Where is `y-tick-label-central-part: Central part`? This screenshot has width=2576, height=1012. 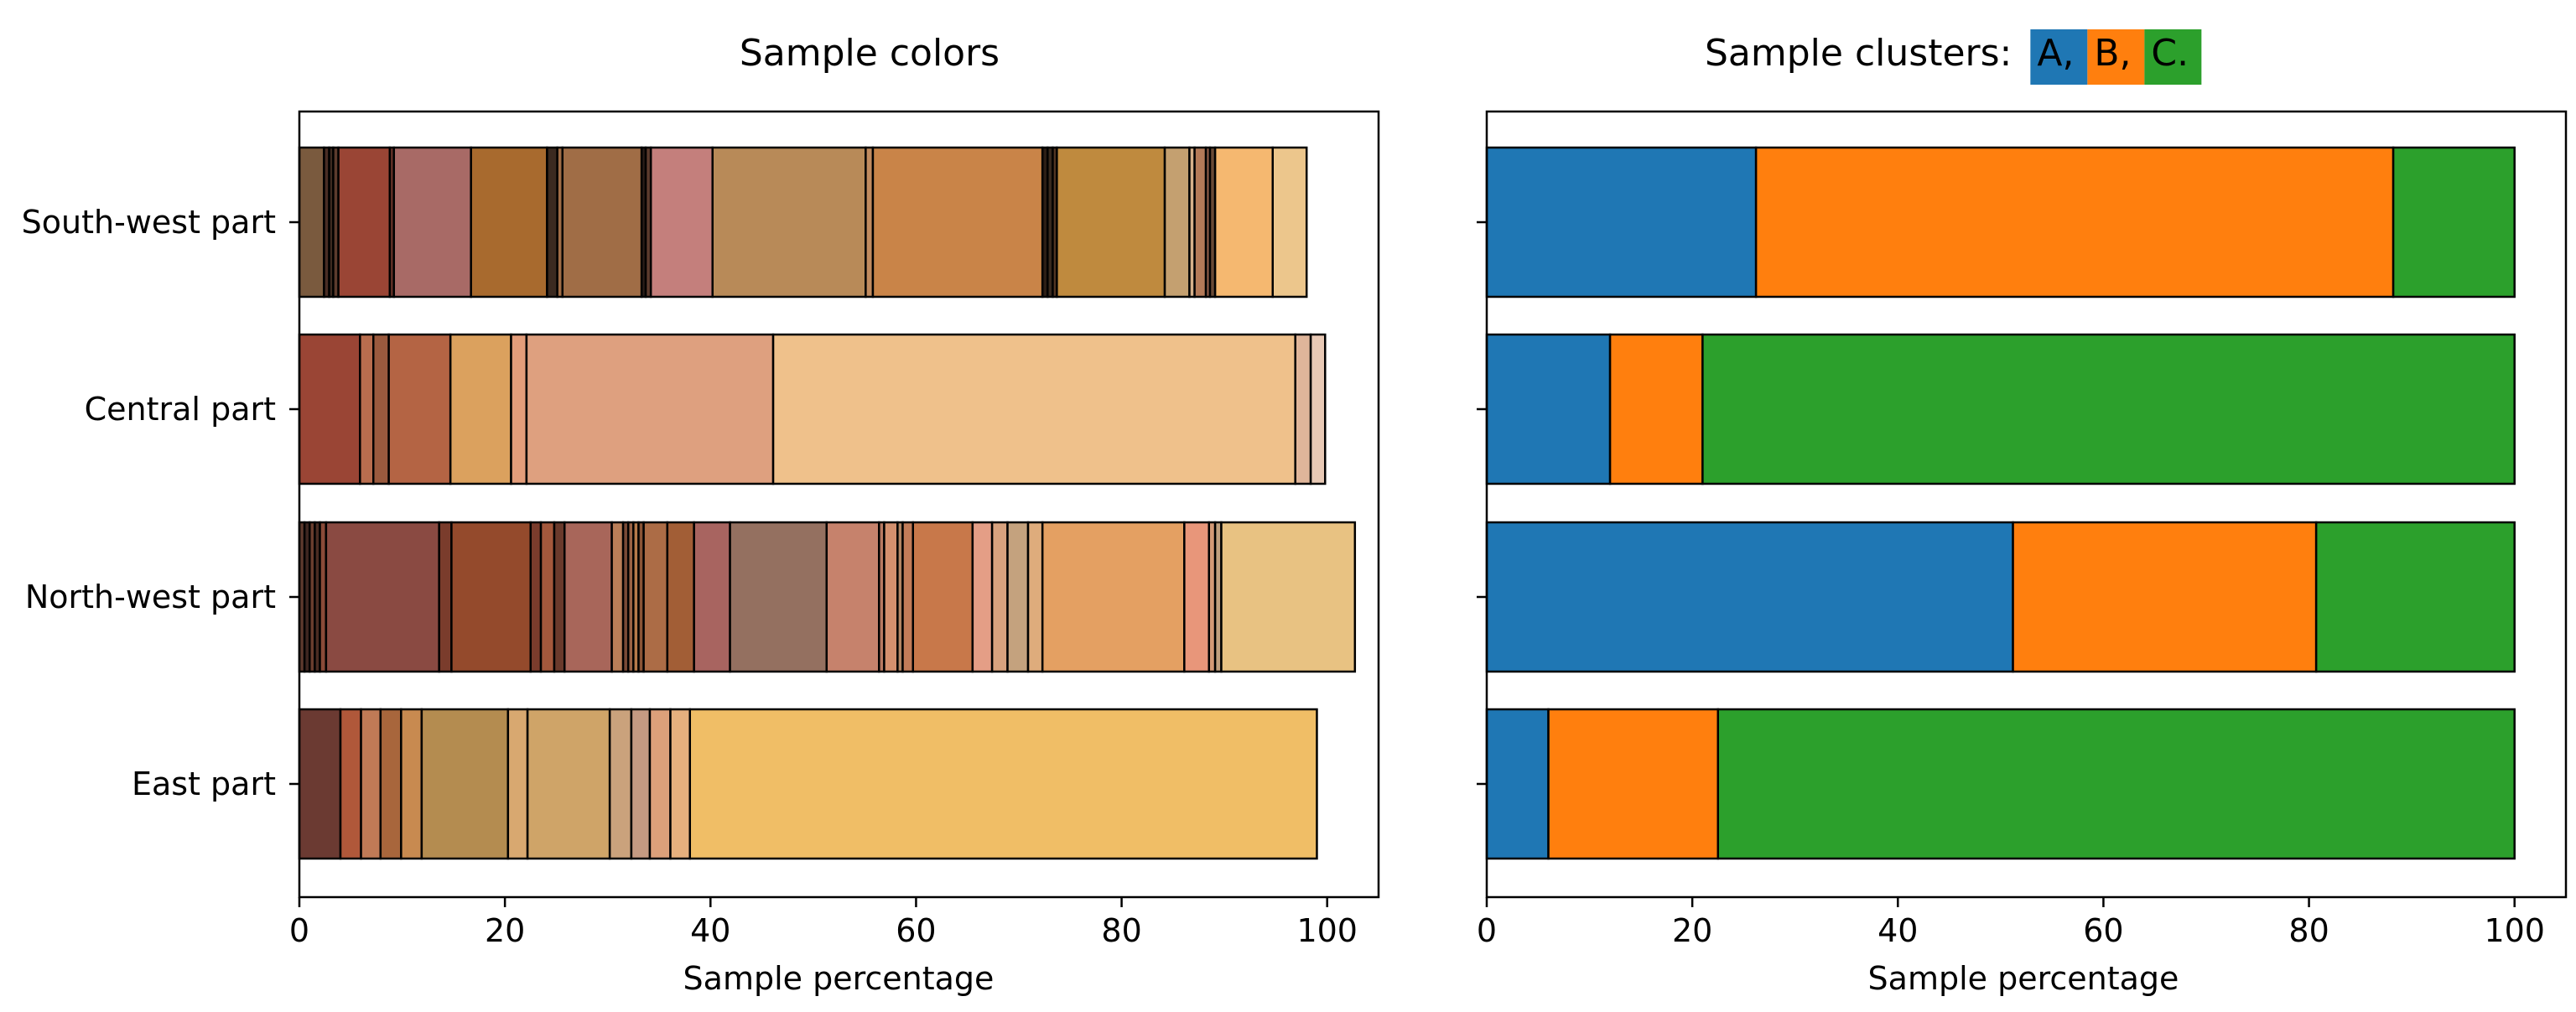
y-tick-label-central-part: Central part is located at coordinates (180, 410).